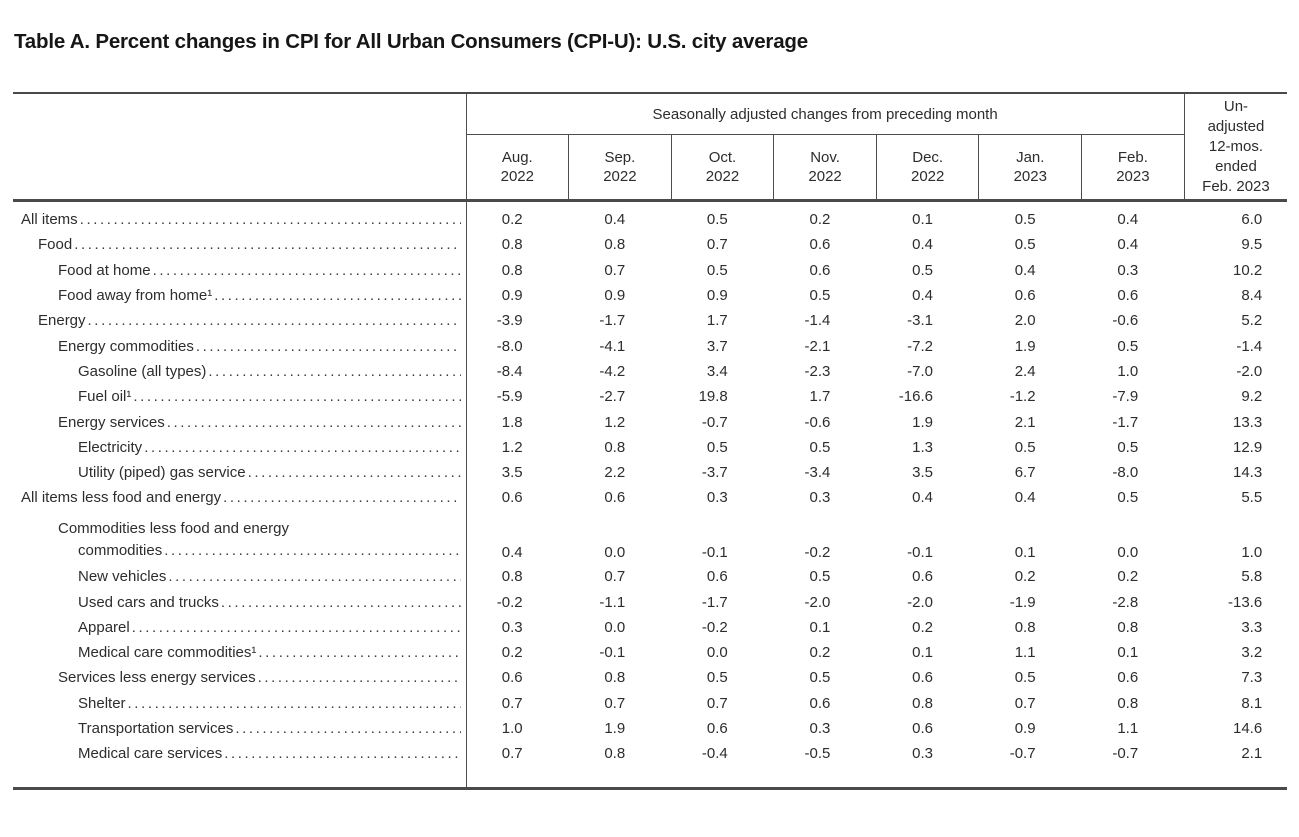  I want to click on value-cell: 19.8, so click(713, 397).